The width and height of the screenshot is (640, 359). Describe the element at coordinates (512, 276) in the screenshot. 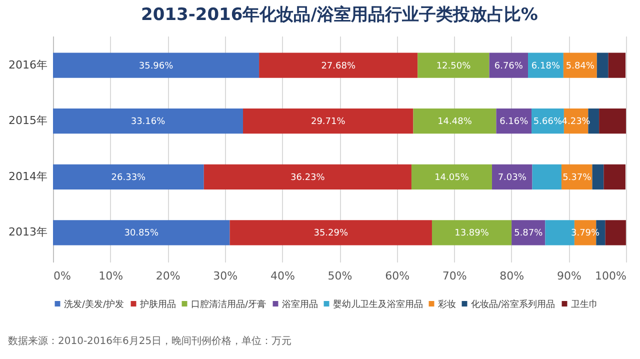

I see `x-tick-label: 80%` at that location.